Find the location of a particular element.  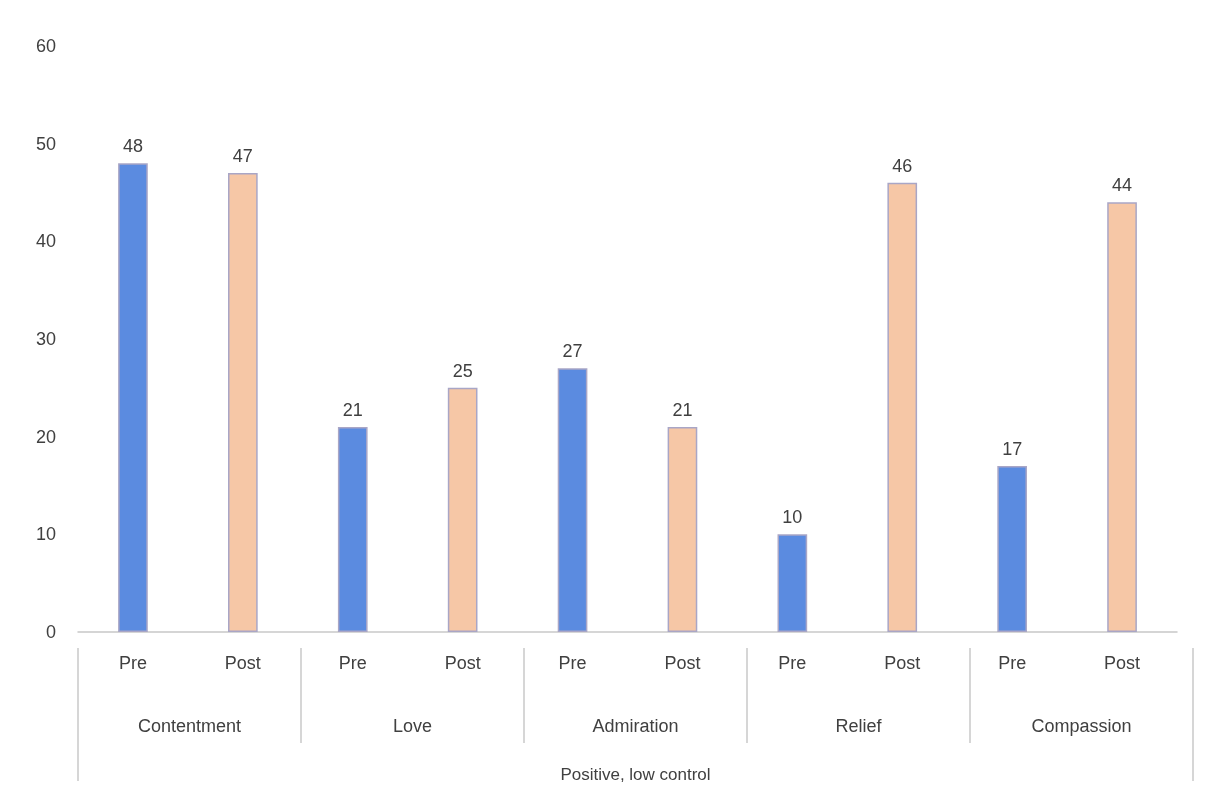

y-tick-label: 50 is located at coordinates (45, 143).